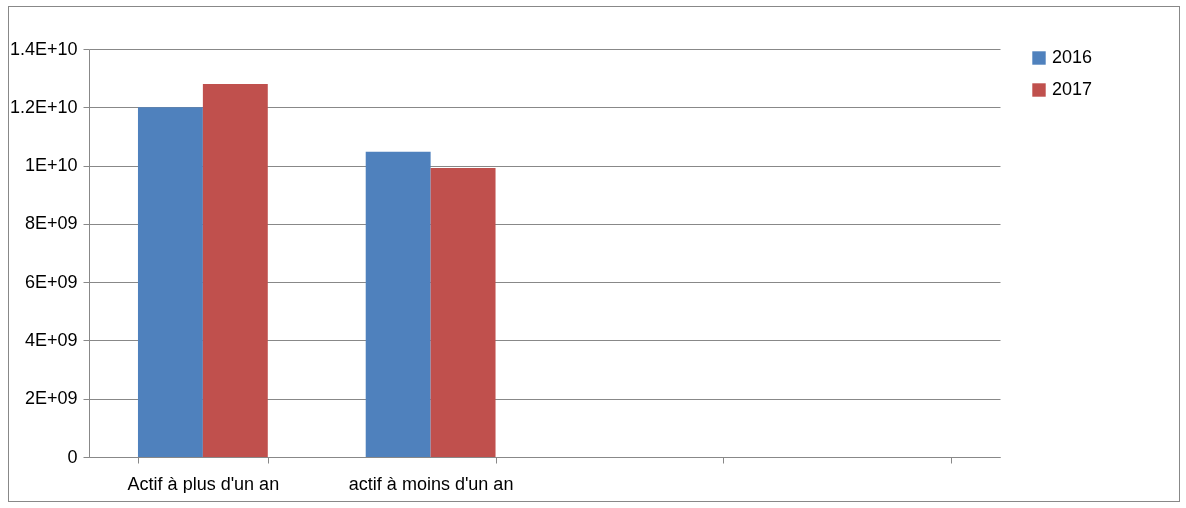 Image resolution: width=1186 pixels, height=508 pixels. What do you see at coordinates (1072, 89) in the screenshot?
I see `legend-label: 2017` at bounding box center [1072, 89].